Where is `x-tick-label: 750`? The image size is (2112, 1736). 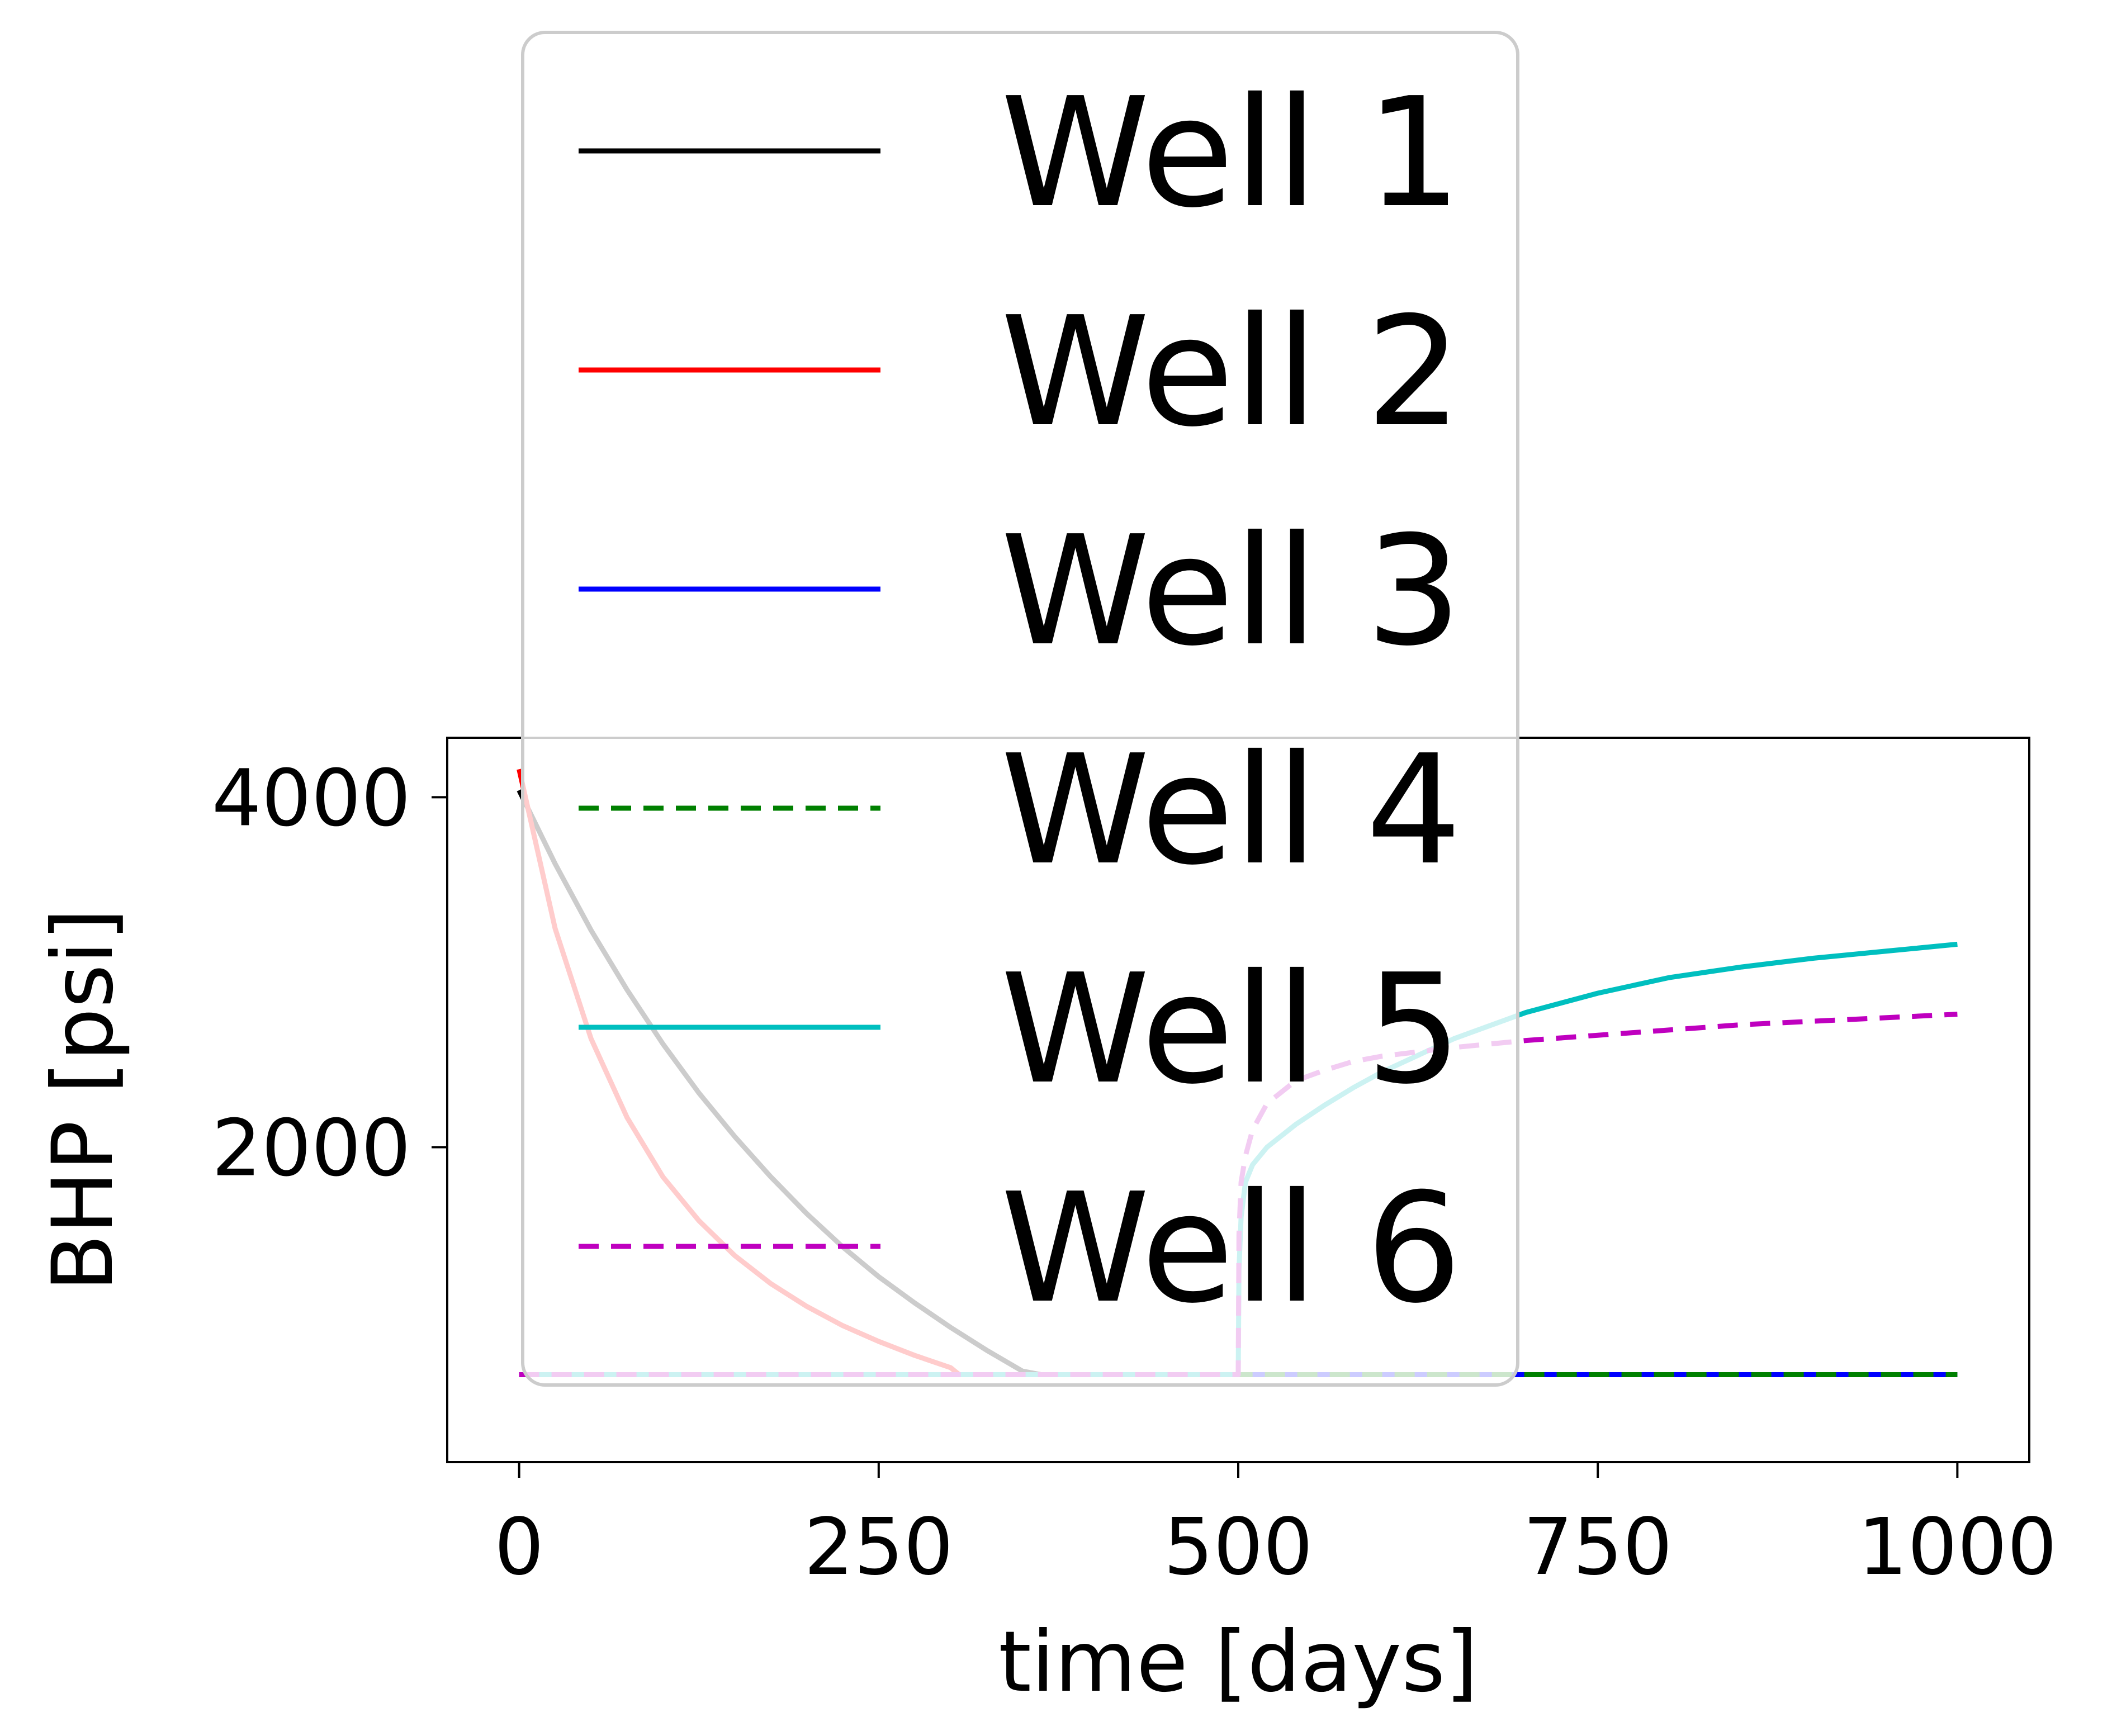
x-tick-label: 750 is located at coordinates (1598, 1547).